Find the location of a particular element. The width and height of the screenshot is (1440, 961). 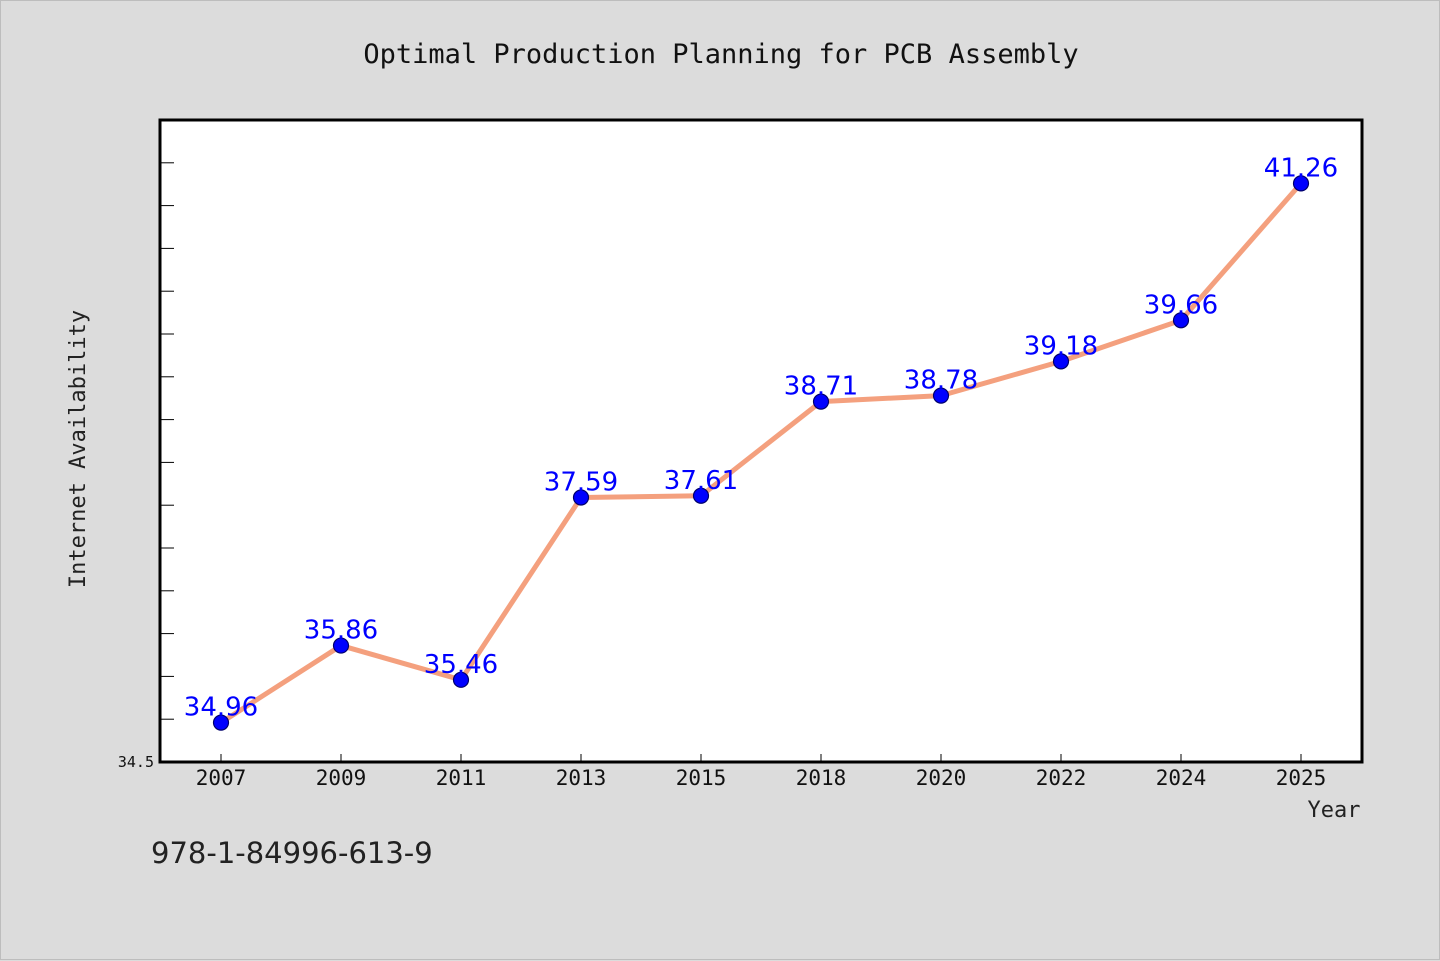

x-tick-label: 2011 is located at coordinates (461, 778).